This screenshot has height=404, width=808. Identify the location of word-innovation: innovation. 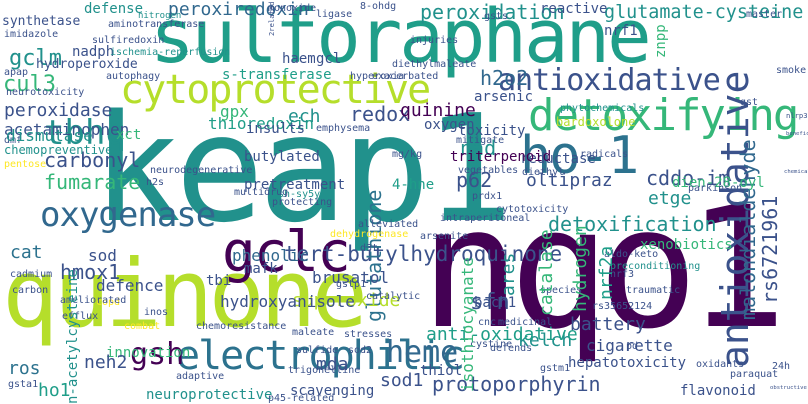
(148, 353).